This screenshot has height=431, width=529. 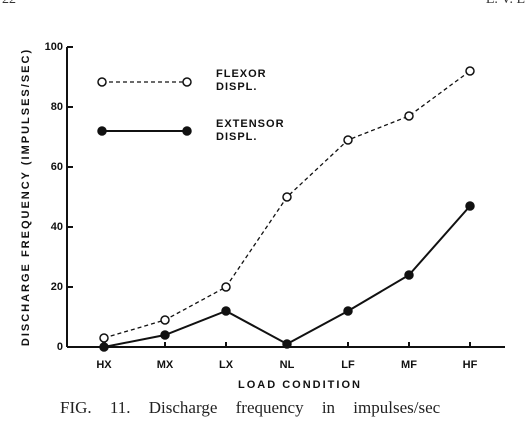 I want to click on y-tick-label: 80, so click(x=57, y=107).